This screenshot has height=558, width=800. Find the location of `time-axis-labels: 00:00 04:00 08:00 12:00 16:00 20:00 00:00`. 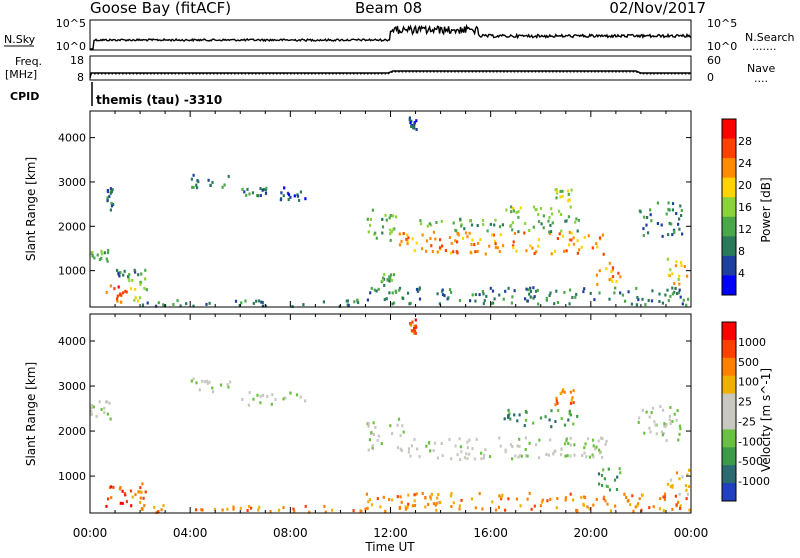

time-axis-labels: 00:00 04:00 08:00 12:00 16:00 20:00 00:00 is located at coordinates (391, 533).